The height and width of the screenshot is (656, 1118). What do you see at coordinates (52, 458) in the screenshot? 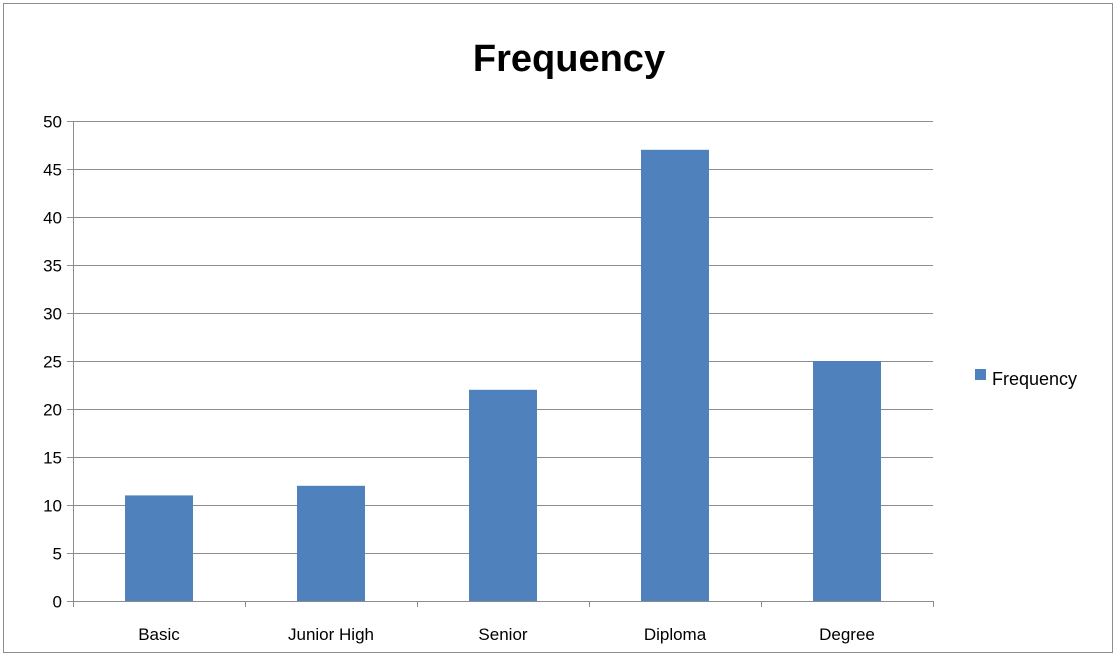
I see `y-tick-label: 15` at bounding box center [52, 458].